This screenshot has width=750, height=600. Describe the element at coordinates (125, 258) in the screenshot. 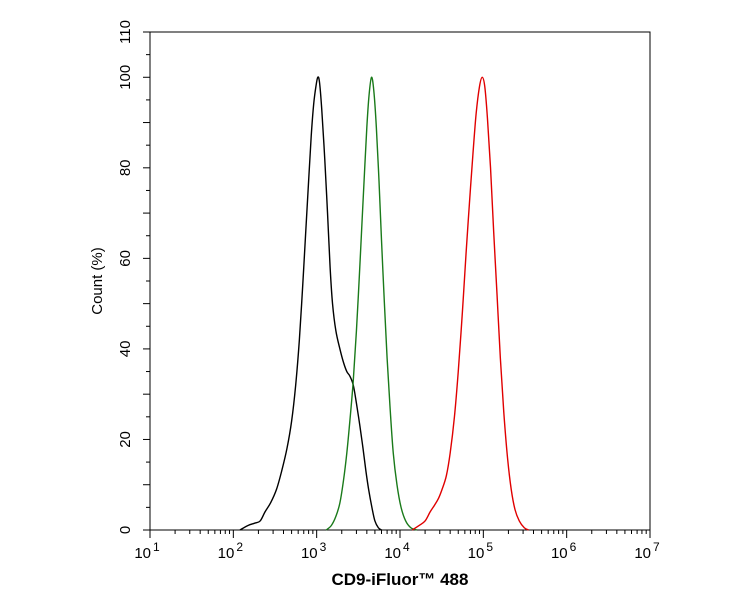

I see `y-tick-label: 60` at that location.